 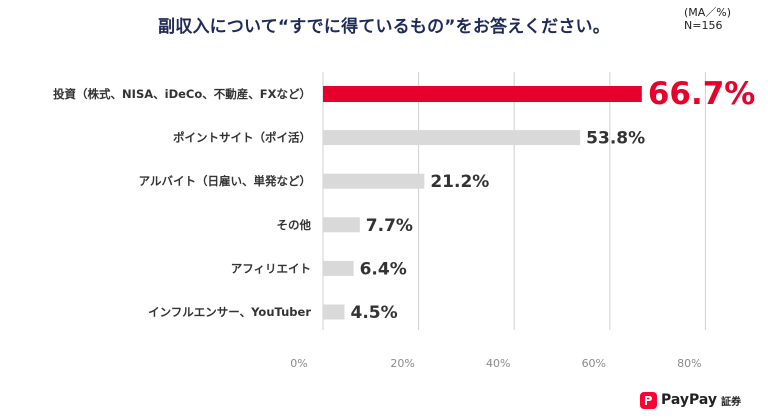 What do you see at coordinates (182, 94) in the screenshot?
I see `category-label: 投資（株式、NISA、iDeCo、不動産、FXなど）` at bounding box center [182, 94].